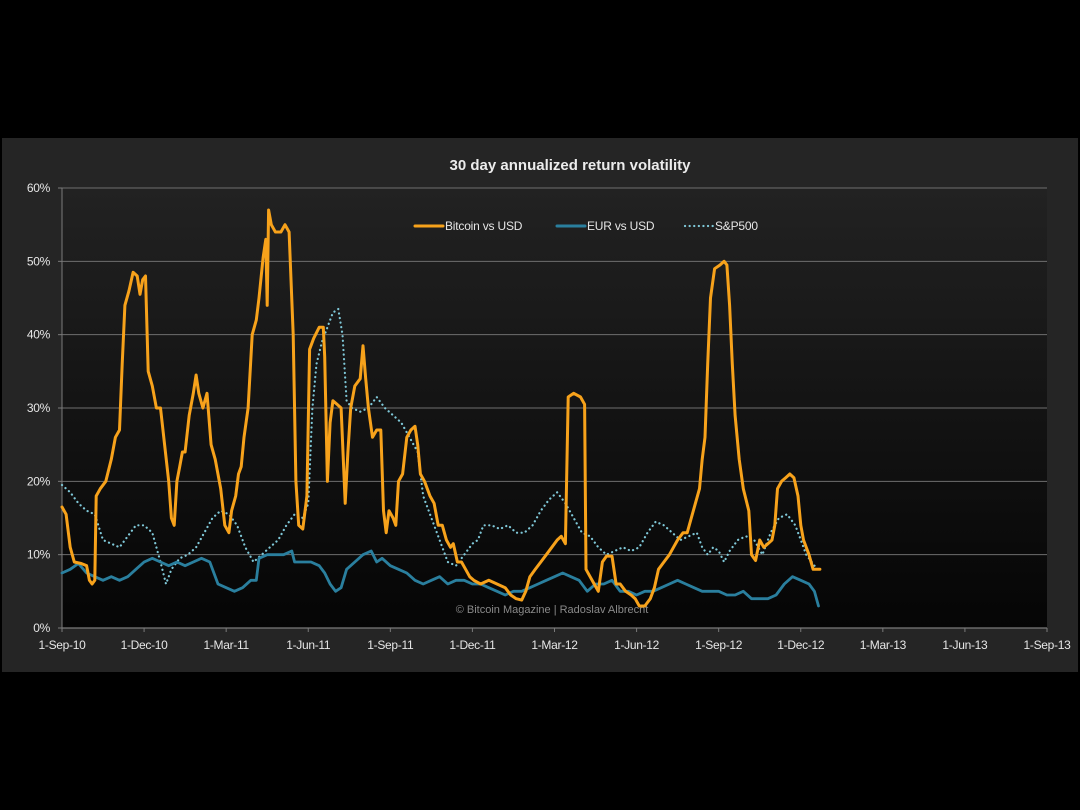  I want to click on x-tick-label: 1-Jun-13, so click(965, 645).